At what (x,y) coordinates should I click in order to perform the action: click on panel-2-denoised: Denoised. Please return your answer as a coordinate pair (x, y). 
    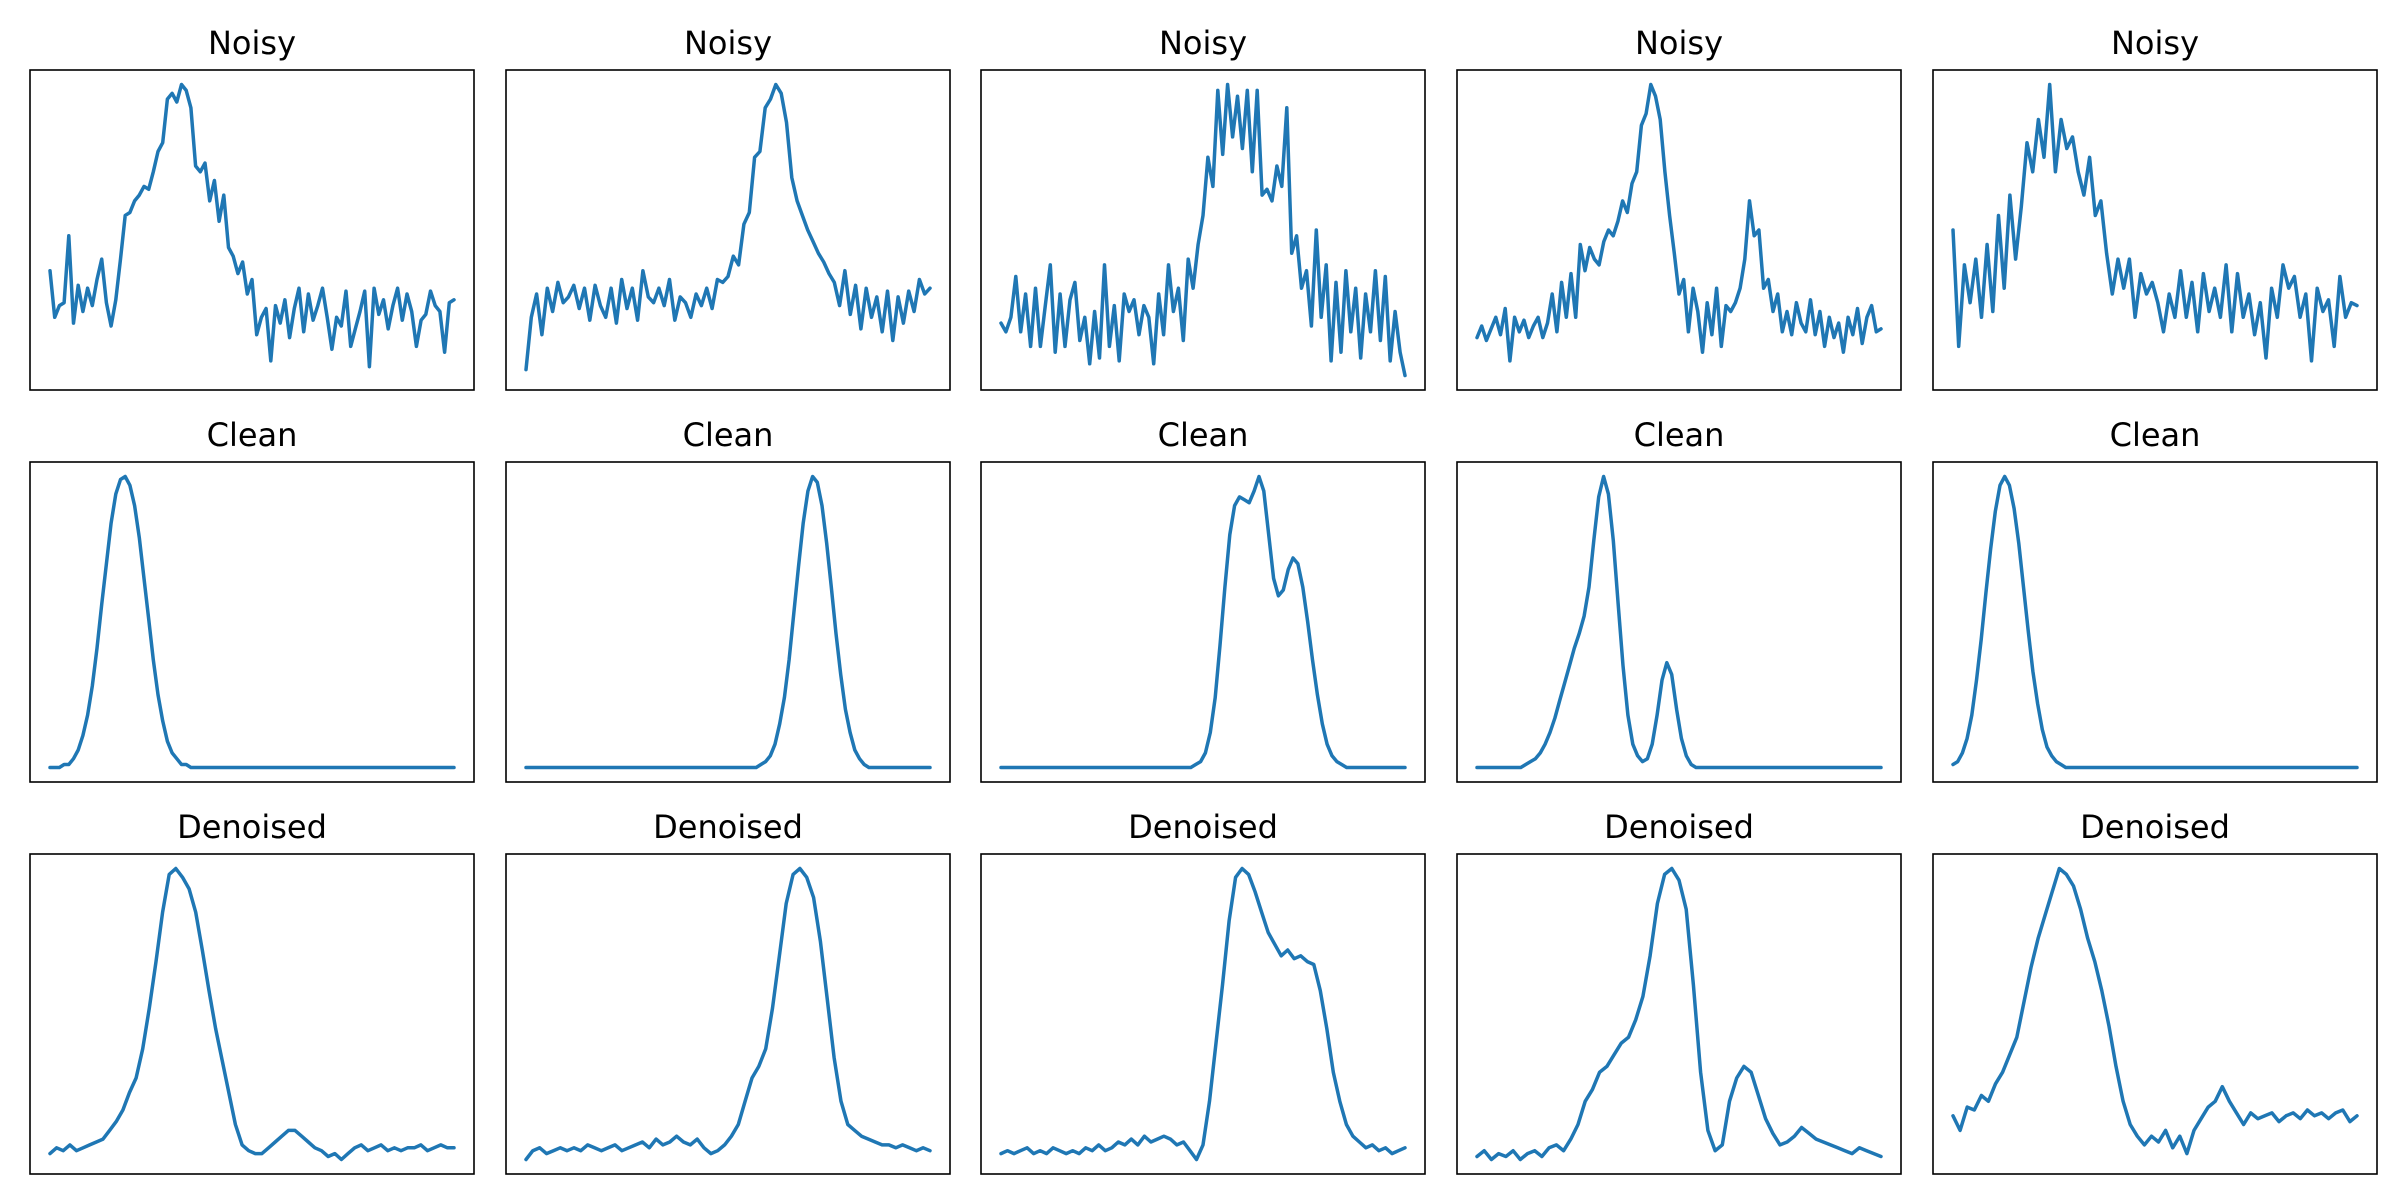
    Looking at the image, I should click on (728, 991).